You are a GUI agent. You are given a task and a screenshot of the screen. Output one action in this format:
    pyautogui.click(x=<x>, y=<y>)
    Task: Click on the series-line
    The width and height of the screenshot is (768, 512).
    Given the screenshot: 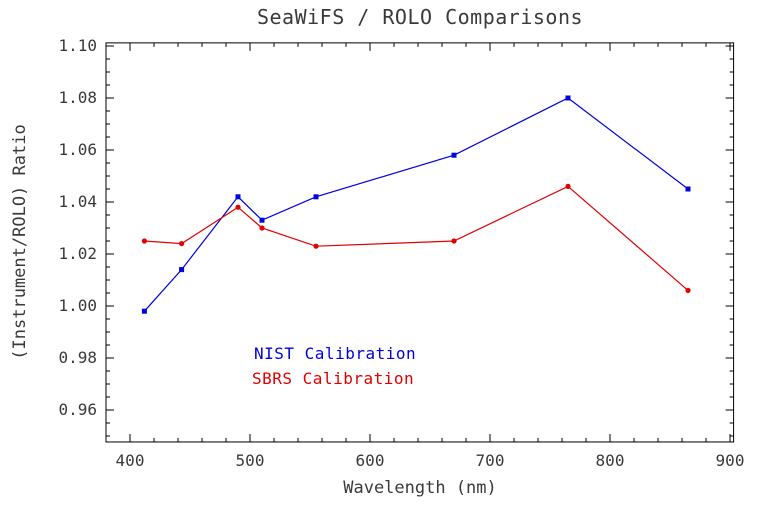 What is the action you would take?
    pyautogui.click(x=416, y=238)
    